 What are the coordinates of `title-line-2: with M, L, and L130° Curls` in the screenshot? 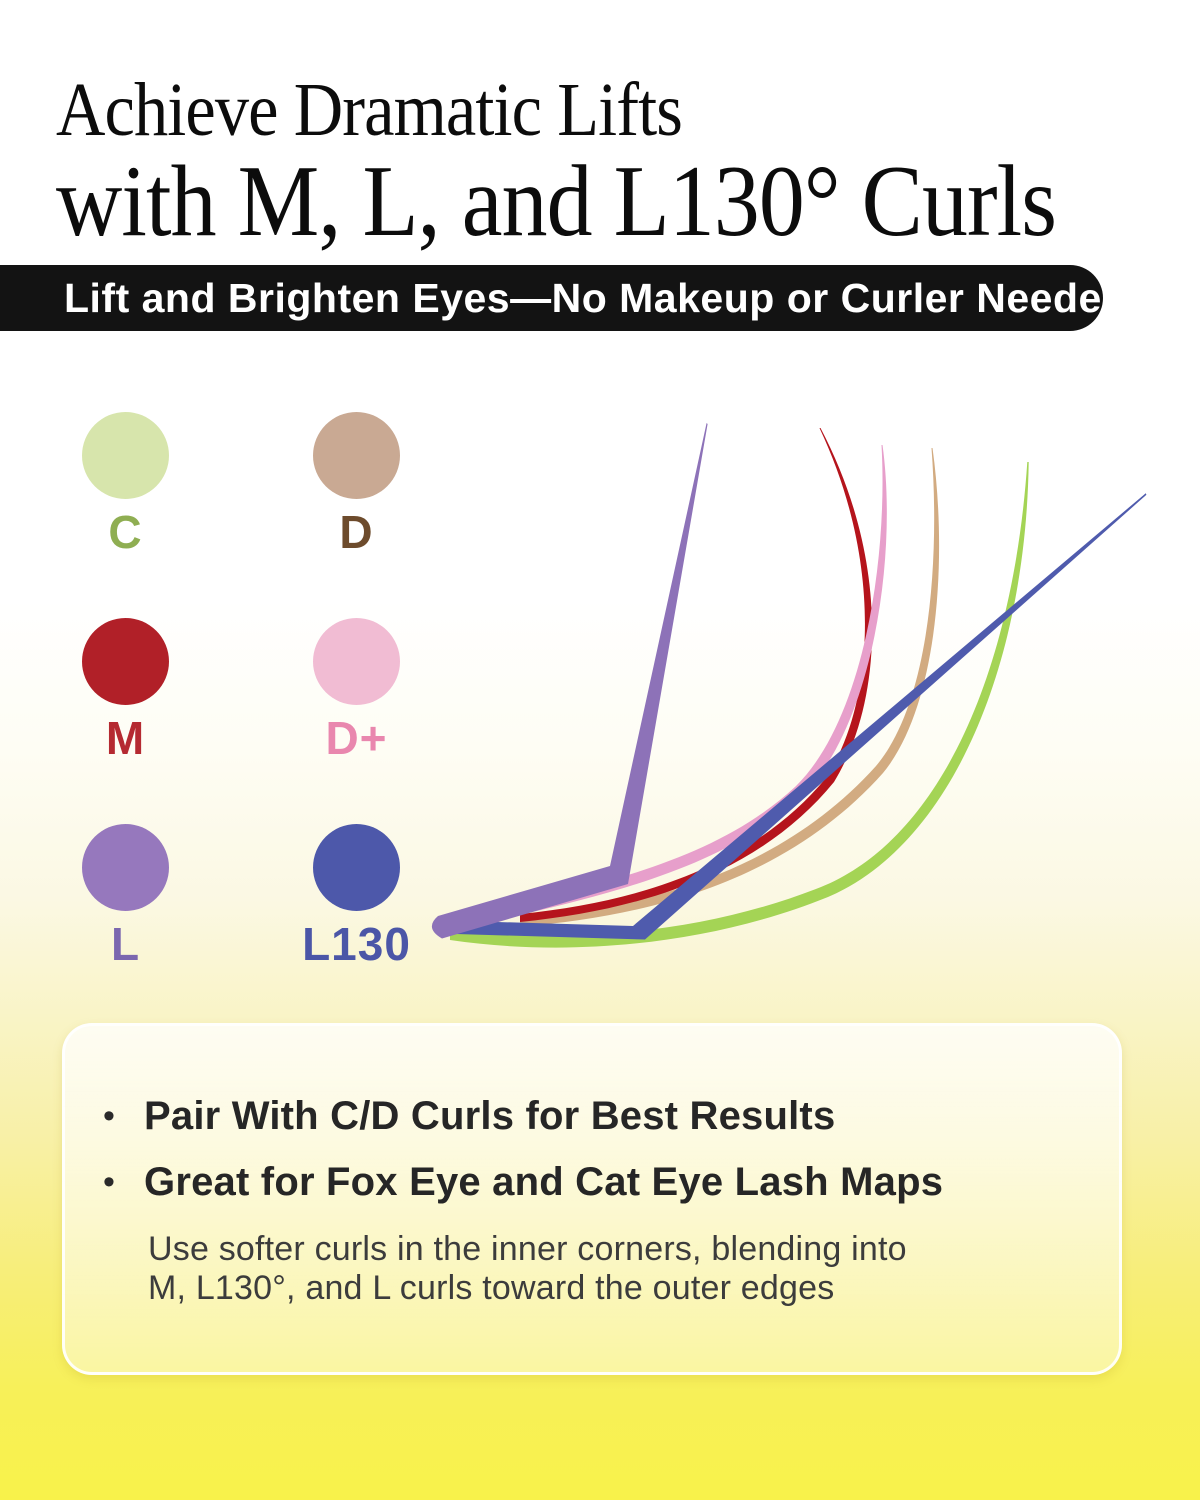 It's located at (556, 201).